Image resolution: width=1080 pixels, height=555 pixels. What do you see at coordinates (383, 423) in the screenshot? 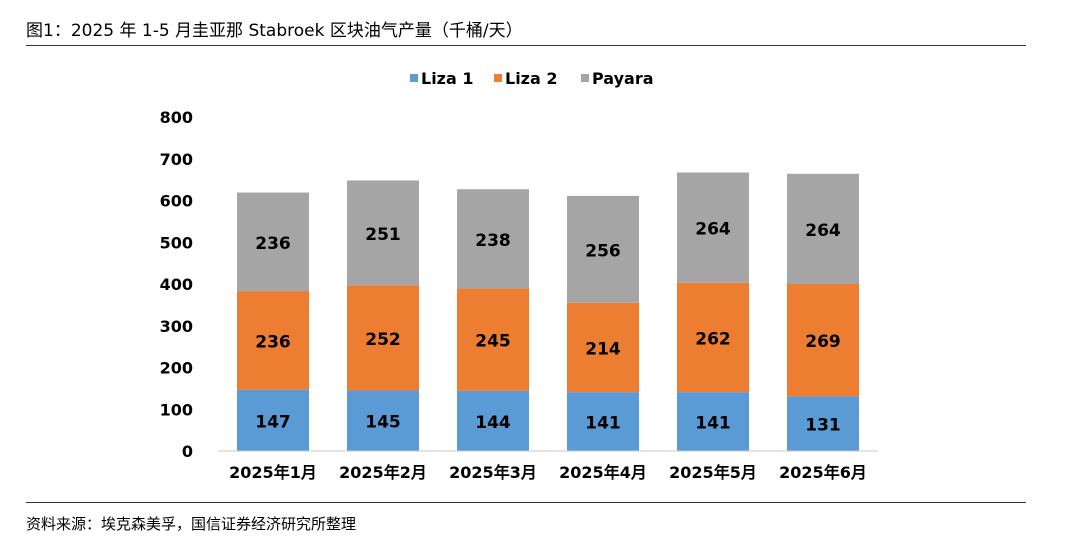
I see `data-label: 145` at bounding box center [383, 423].